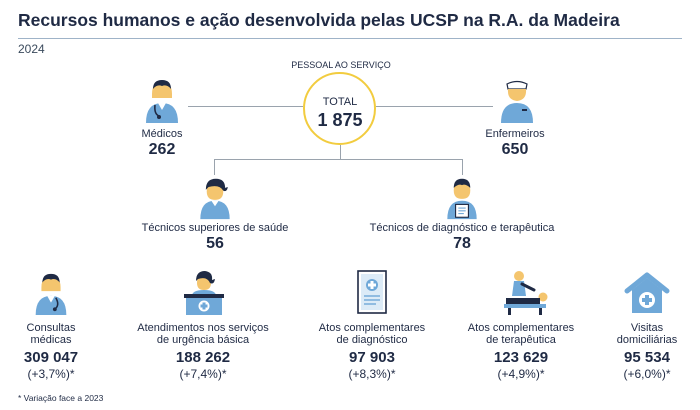 This screenshot has width=700, height=410. I want to click on activity-visitas-label-2: domiciliárias, so click(647, 340).